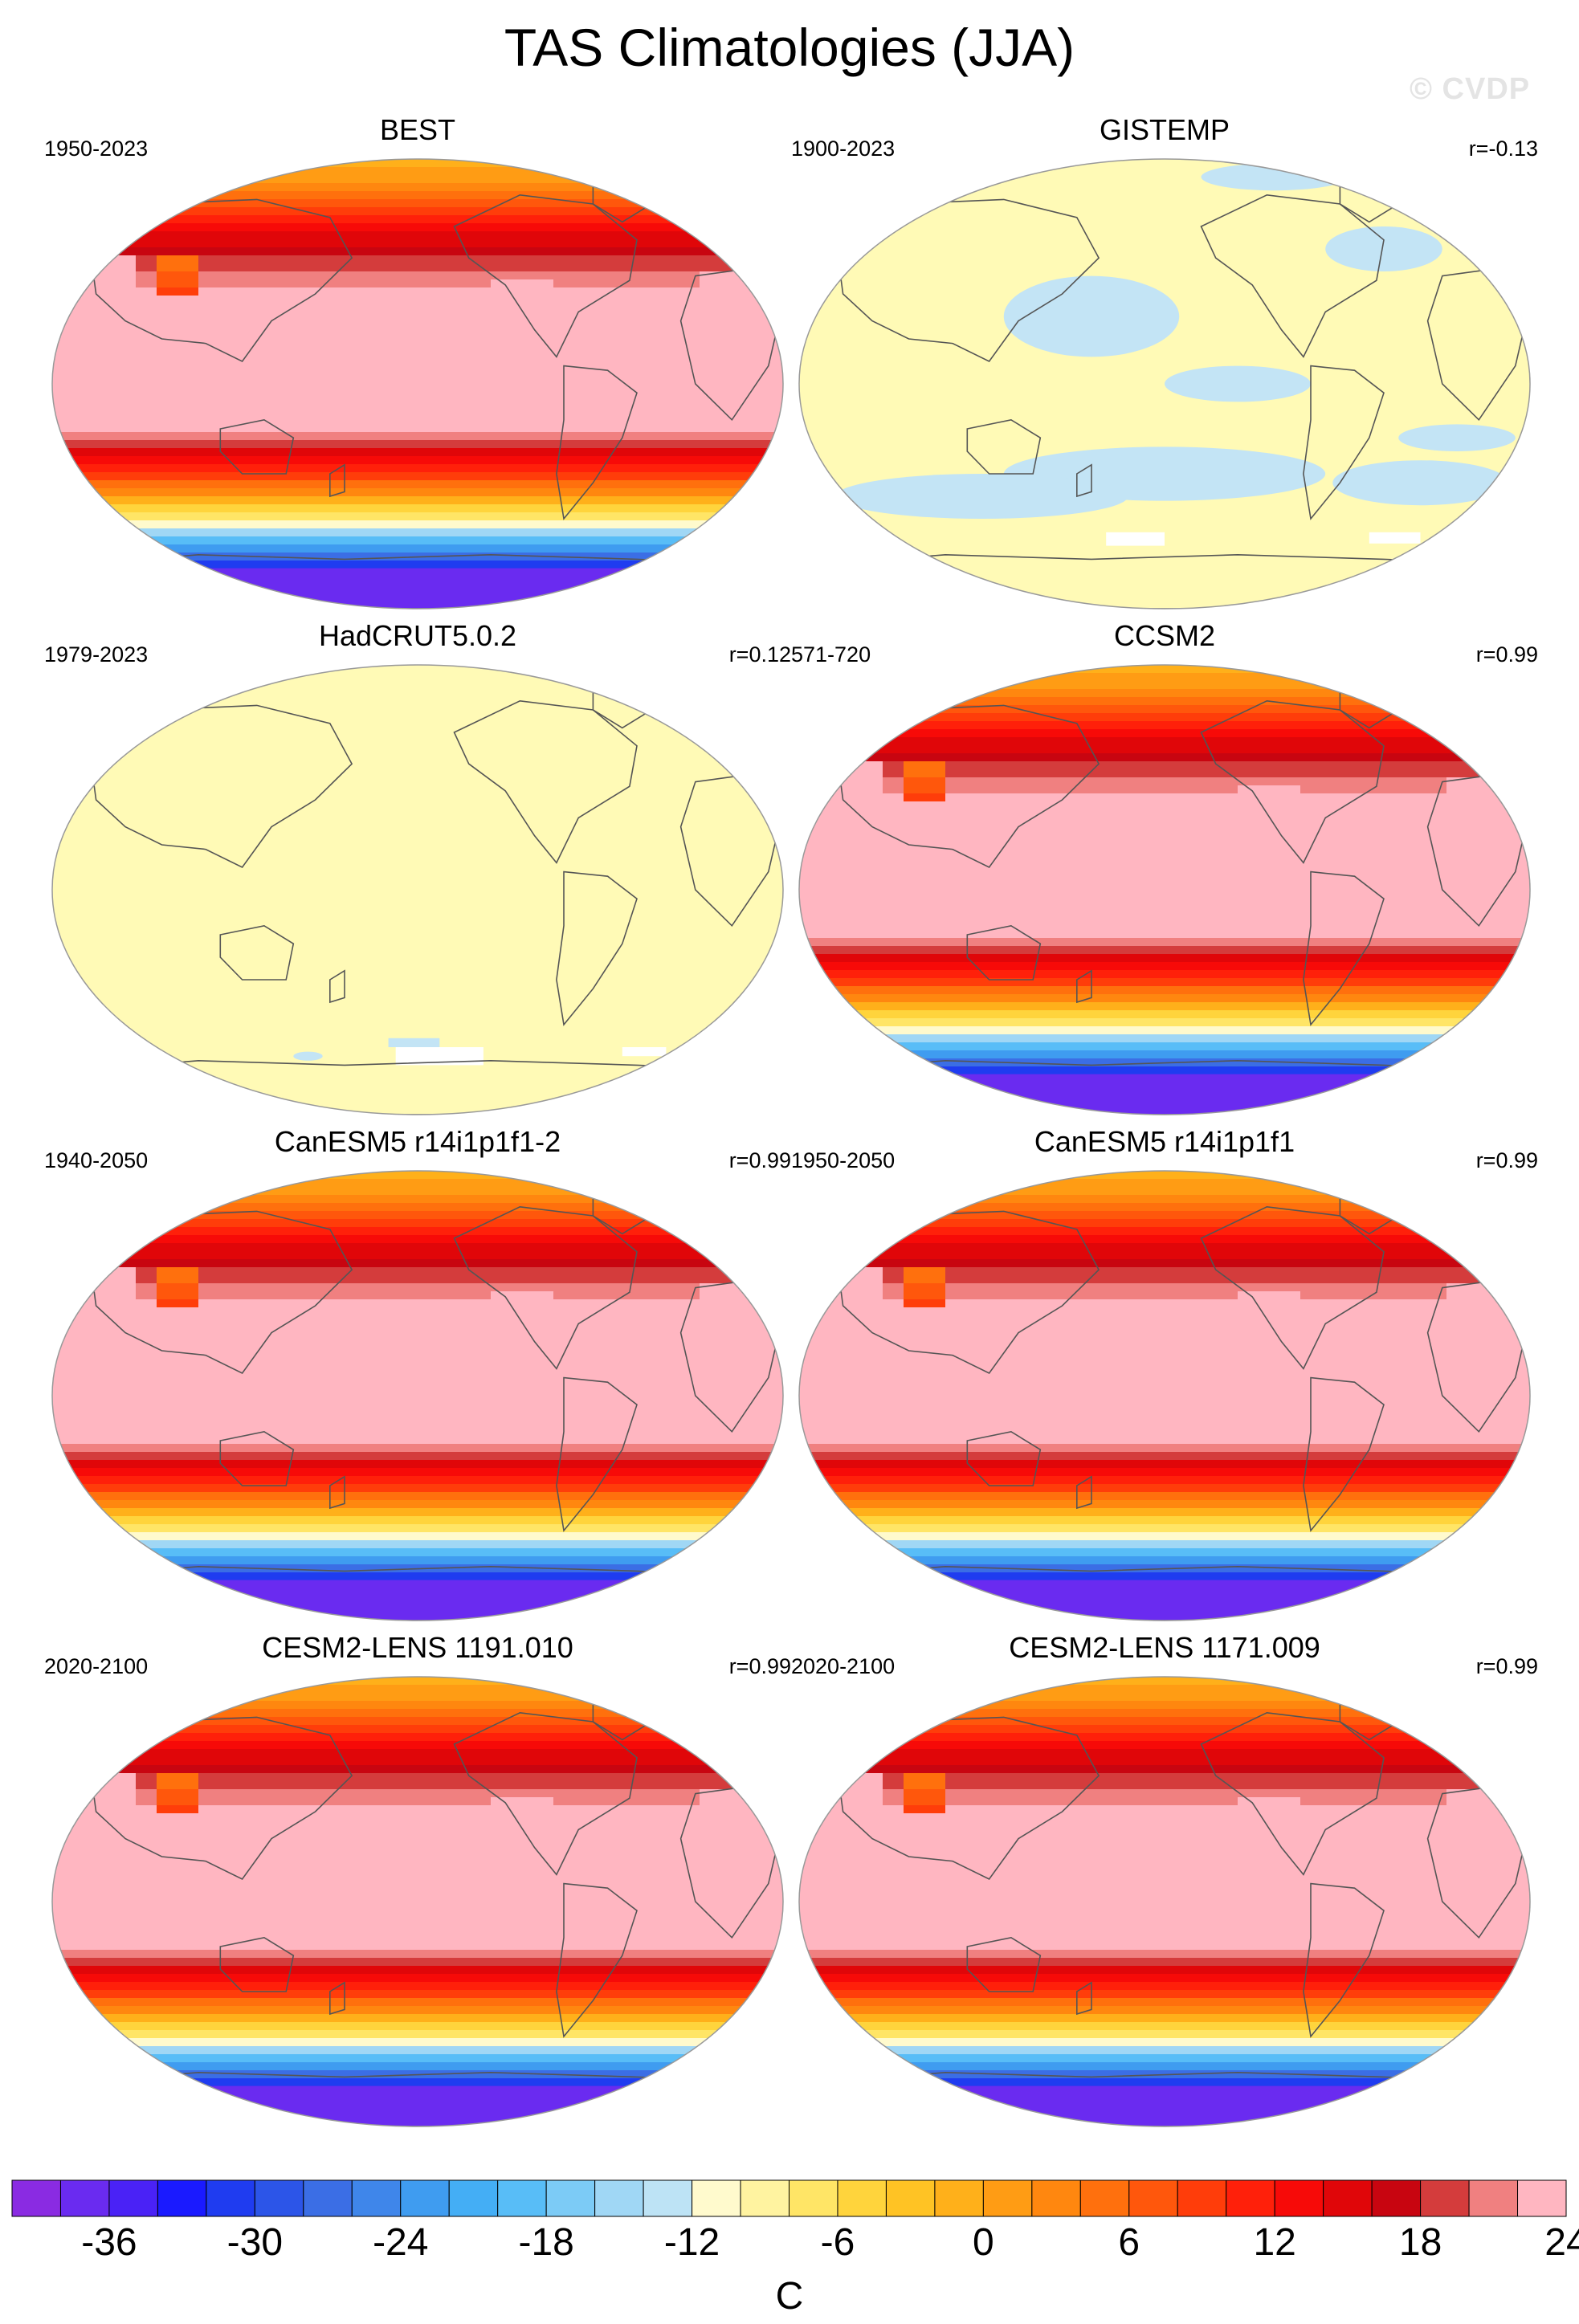 This screenshot has width=1579, height=2324. I want to click on colorbar-tick-label: 0, so click(983, 2243).